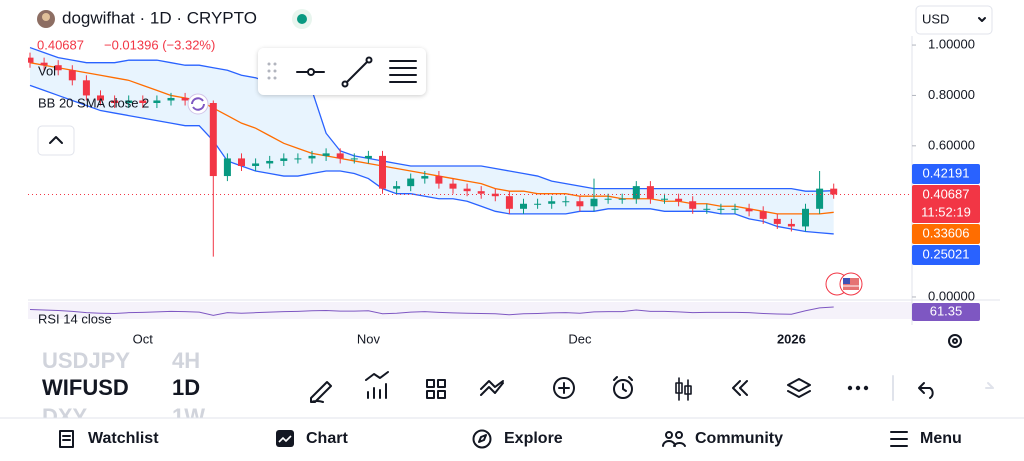  I want to click on loading-icon, so click(198, 104).